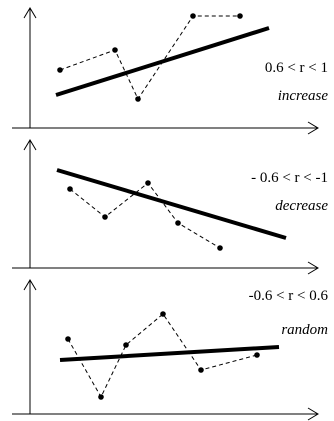 The height and width of the screenshot is (421, 334). What do you see at coordinates (301, 206) in the screenshot?
I see `trend-label: decrease` at bounding box center [301, 206].